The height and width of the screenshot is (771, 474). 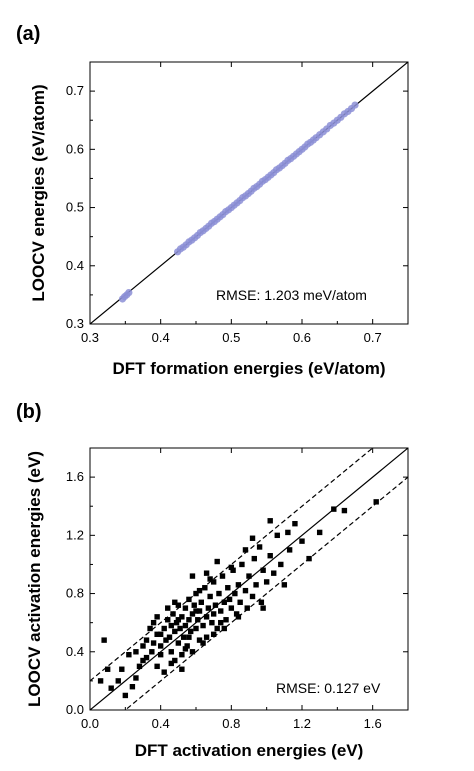 What do you see at coordinates (28, 34) in the screenshot?
I see `panel-a-label: (a)` at bounding box center [28, 34].